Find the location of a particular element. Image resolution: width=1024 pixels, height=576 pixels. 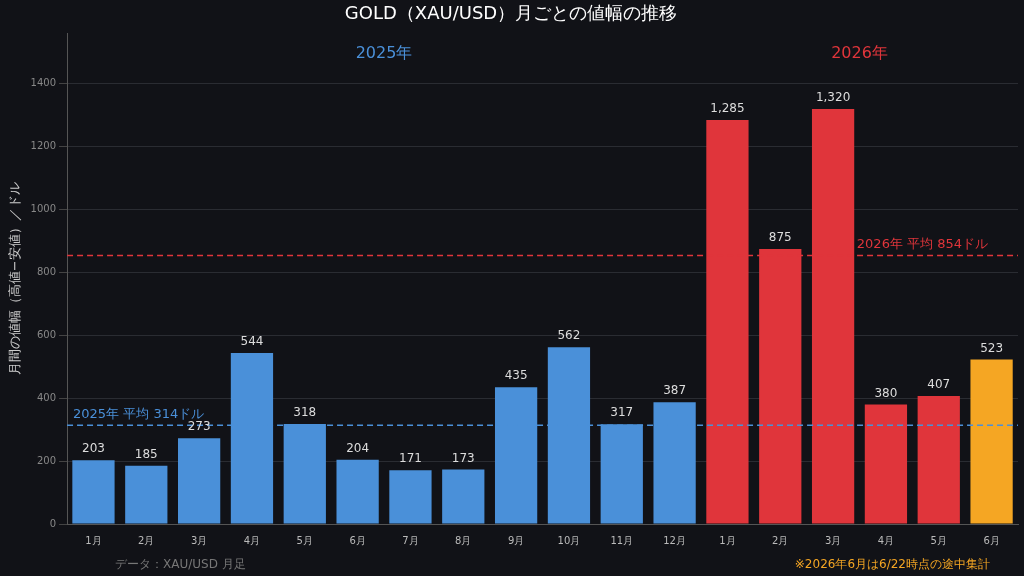

x-tick-label: 11月 is located at coordinates (622, 540).